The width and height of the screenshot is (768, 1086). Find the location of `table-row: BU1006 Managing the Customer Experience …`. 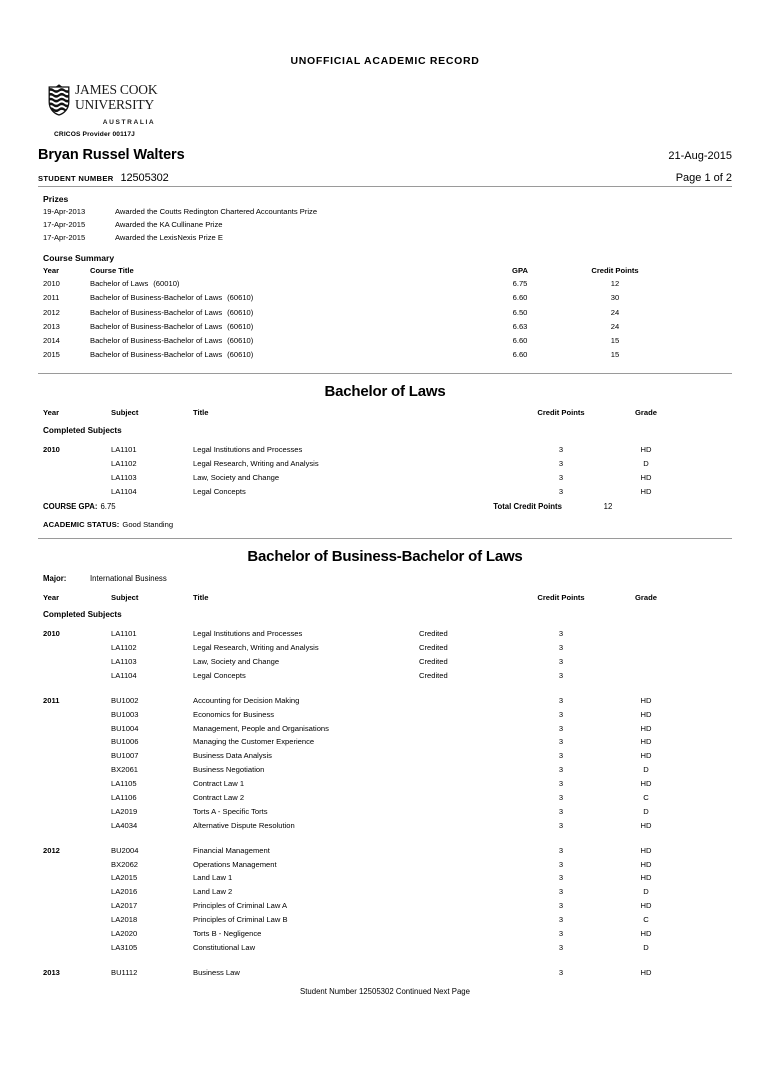

table-row: BU1006 Managing the Customer Experience … is located at coordinates (387, 742).